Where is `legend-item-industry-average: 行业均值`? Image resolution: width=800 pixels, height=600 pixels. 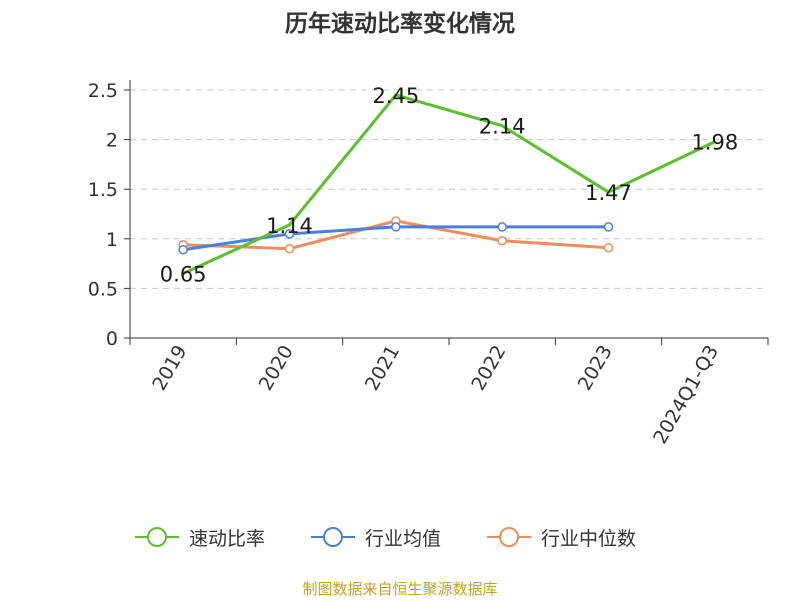
legend-item-industry-average: 行业均值 is located at coordinates (375, 537).